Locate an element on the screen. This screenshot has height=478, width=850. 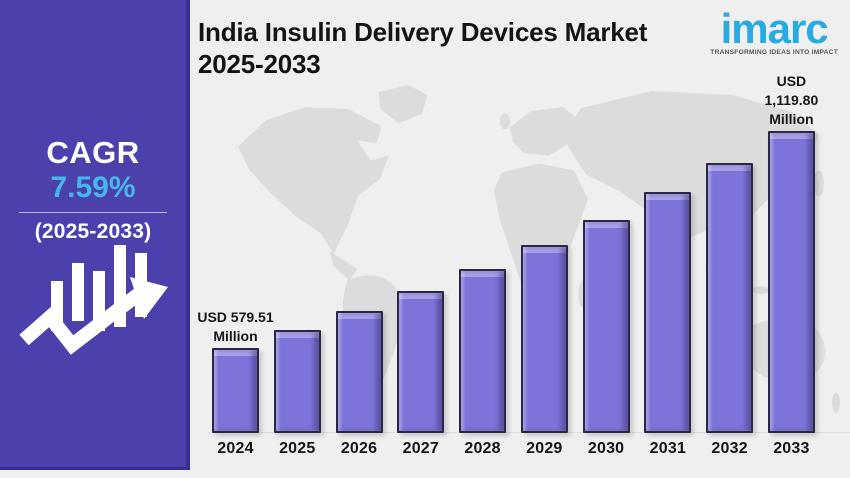
bar-2025 is located at coordinates (297, 381).